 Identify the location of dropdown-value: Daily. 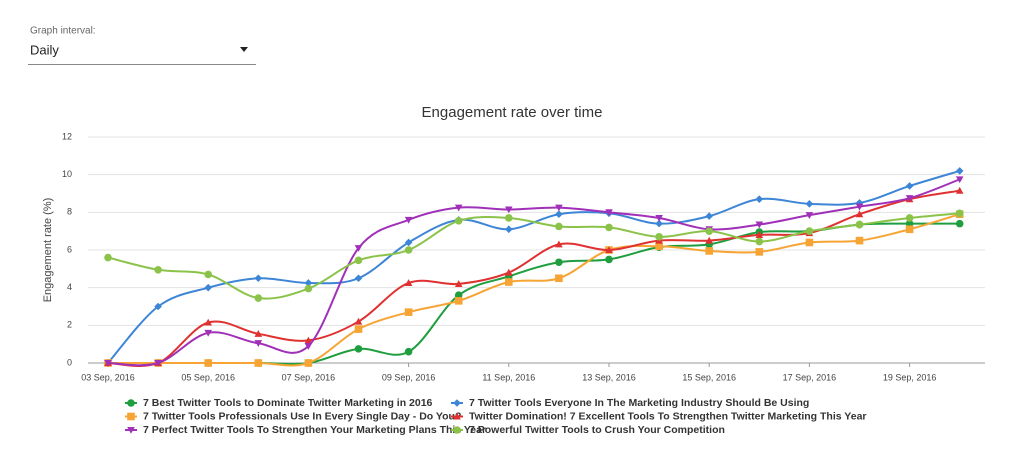
(44, 49).